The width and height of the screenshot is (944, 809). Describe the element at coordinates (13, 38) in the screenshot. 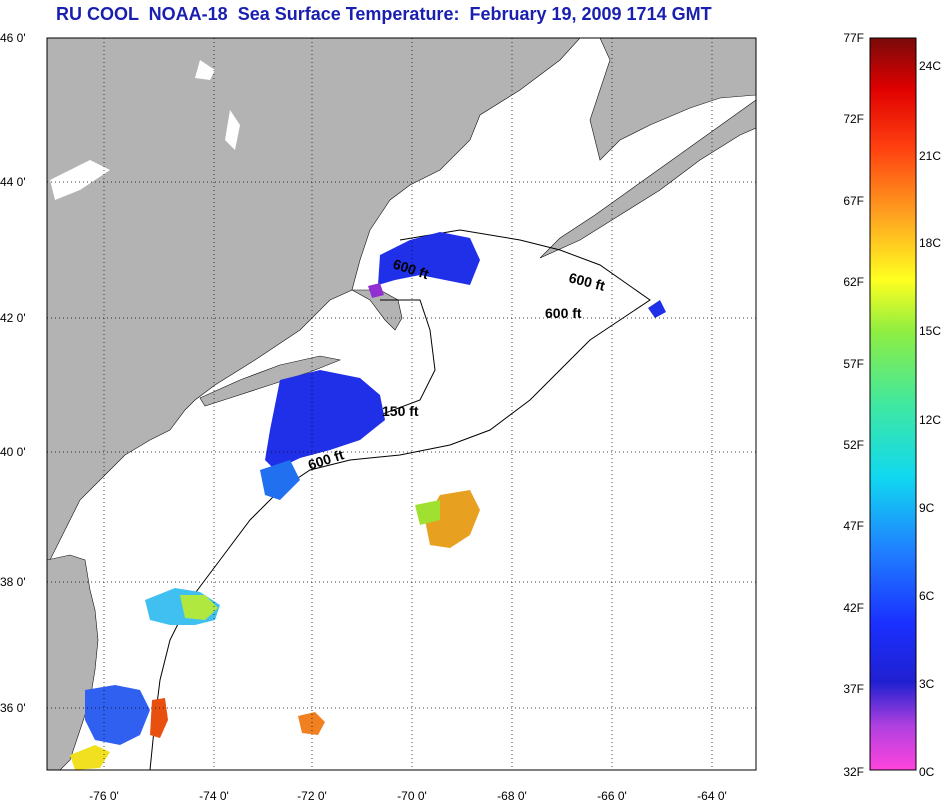

I see `lat-label: 46 0'` at that location.